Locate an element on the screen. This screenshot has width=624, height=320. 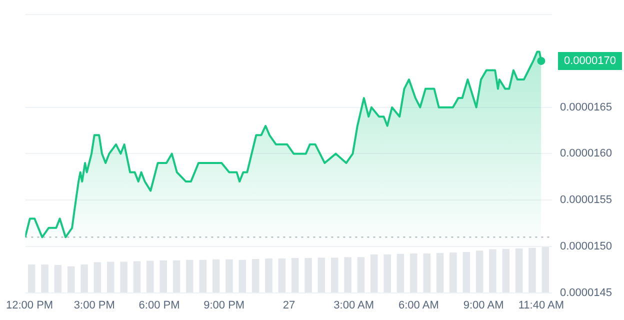
x-tick-label: 6:00 PM is located at coordinates (159, 305).